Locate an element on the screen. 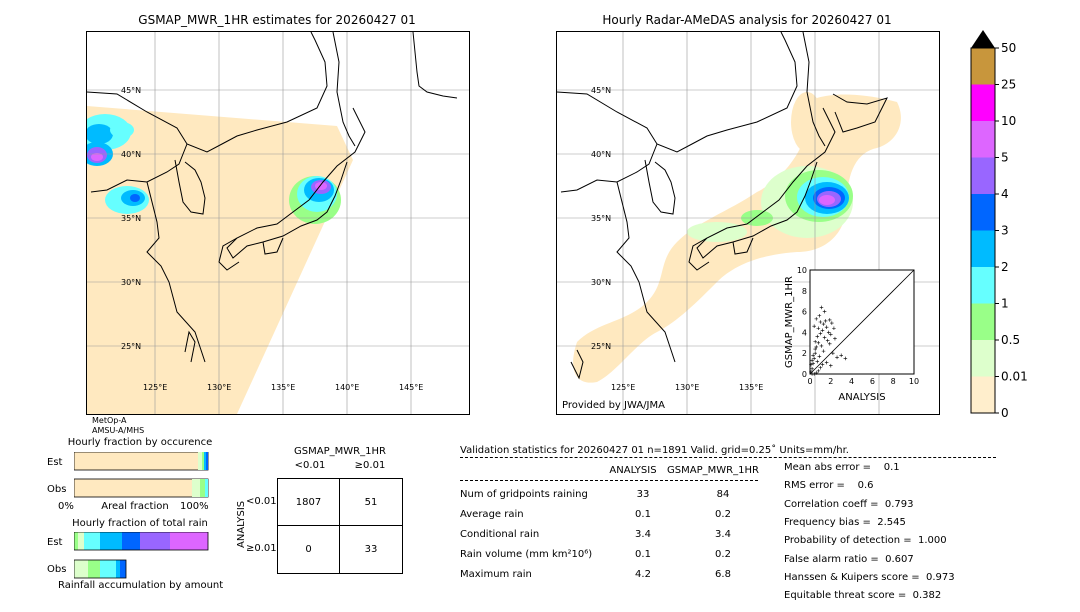 This screenshot has width=1080, height=612. cell-hit-none: 1807 is located at coordinates (308, 502).